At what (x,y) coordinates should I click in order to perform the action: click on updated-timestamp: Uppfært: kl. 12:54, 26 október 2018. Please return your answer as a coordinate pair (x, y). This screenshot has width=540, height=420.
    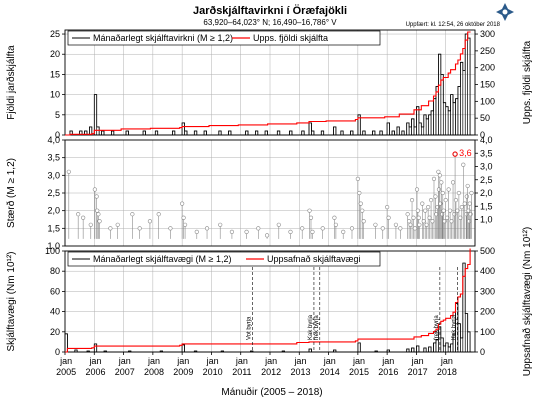
    Looking at the image, I should click on (453, 25).